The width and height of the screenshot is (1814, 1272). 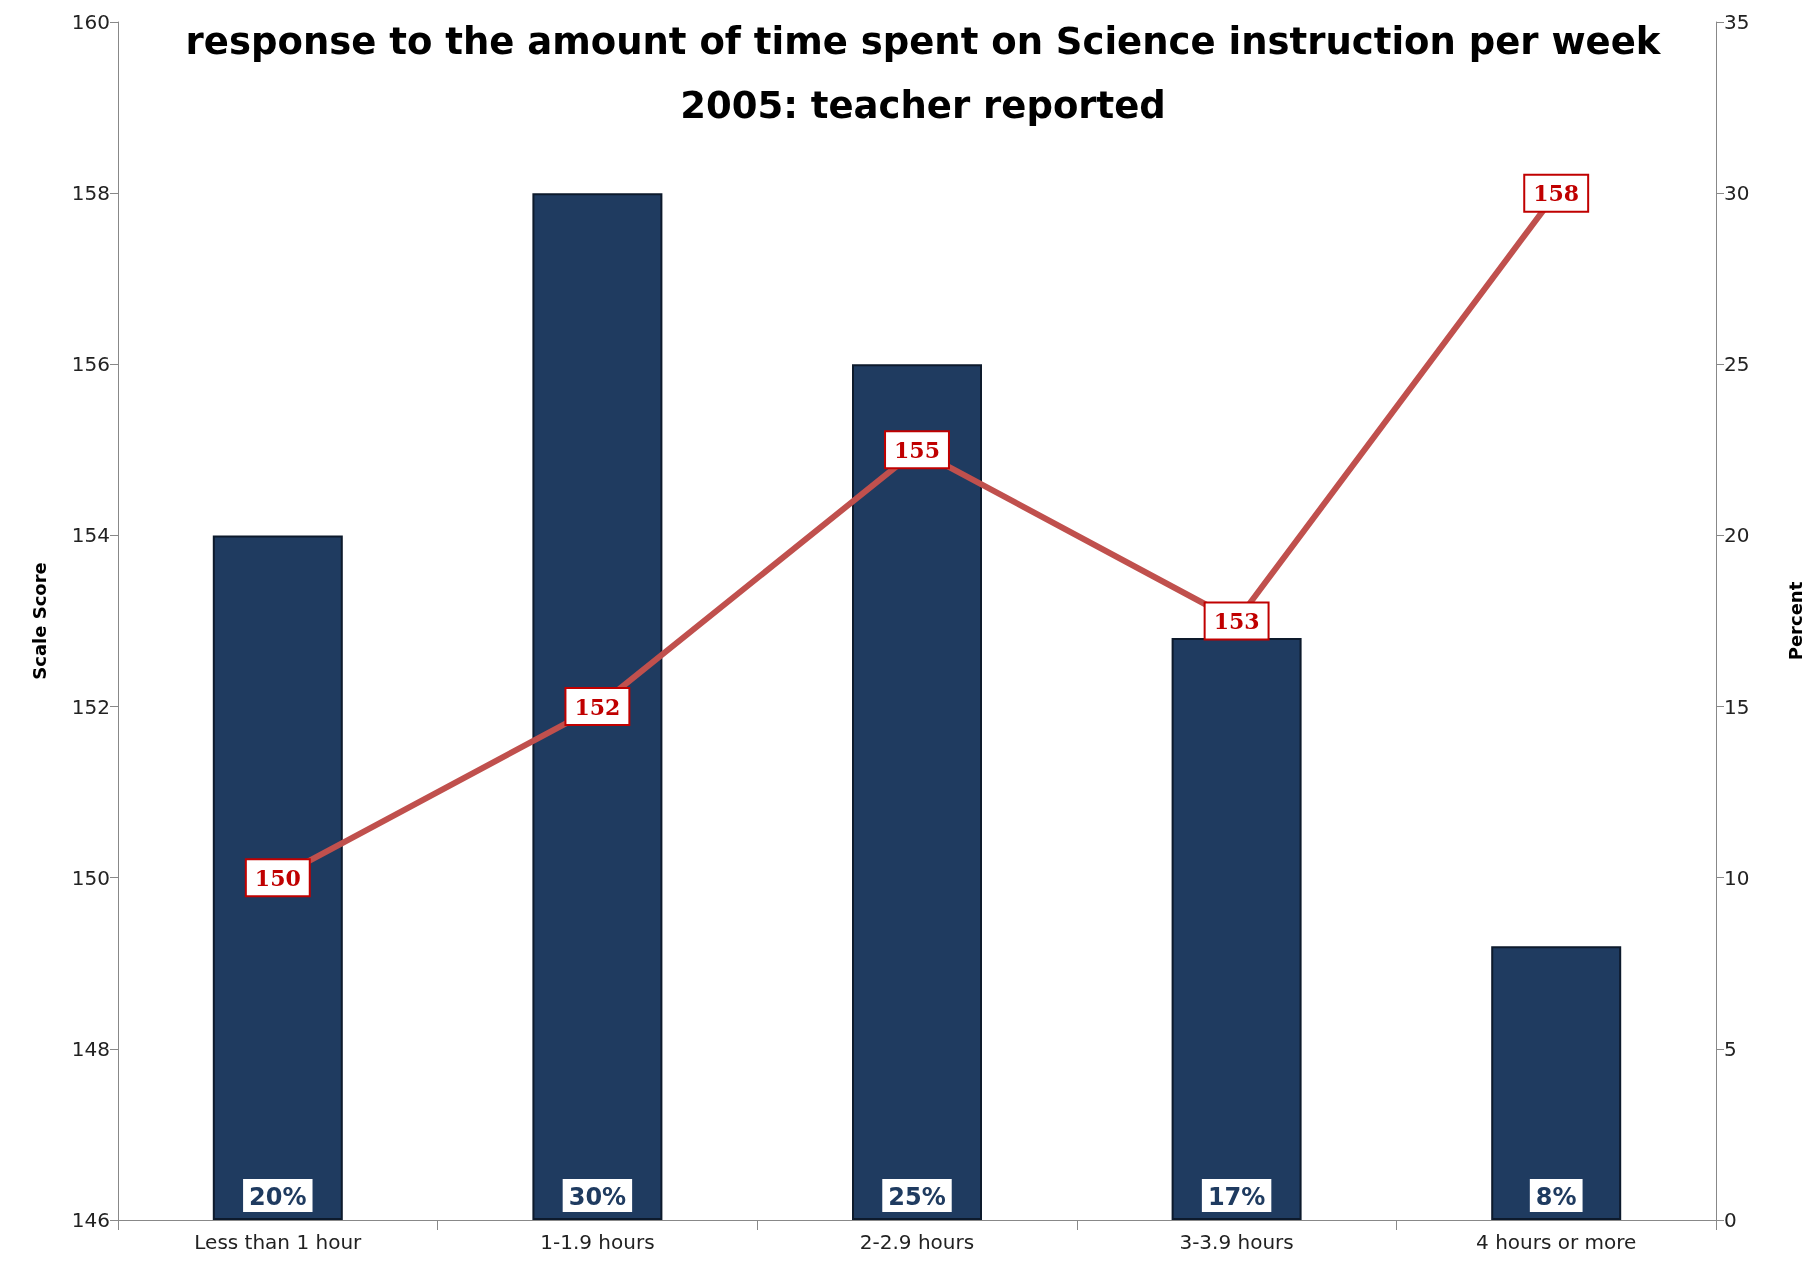 What do you see at coordinates (1737, 364) in the screenshot?
I see `y2-tick-label: 25` at bounding box center [1737, 364].